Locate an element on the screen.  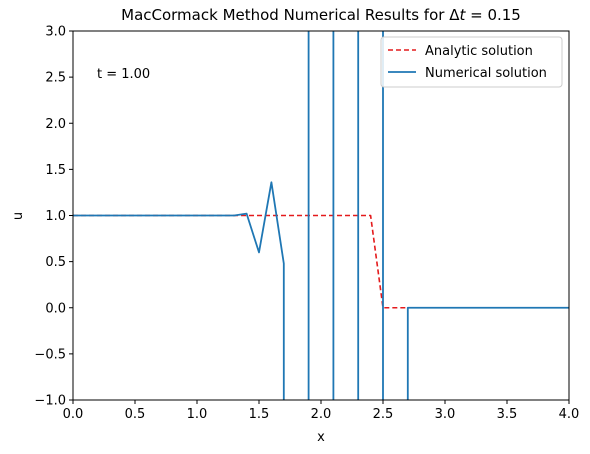
legend-box is located at coordinates (471, 62).